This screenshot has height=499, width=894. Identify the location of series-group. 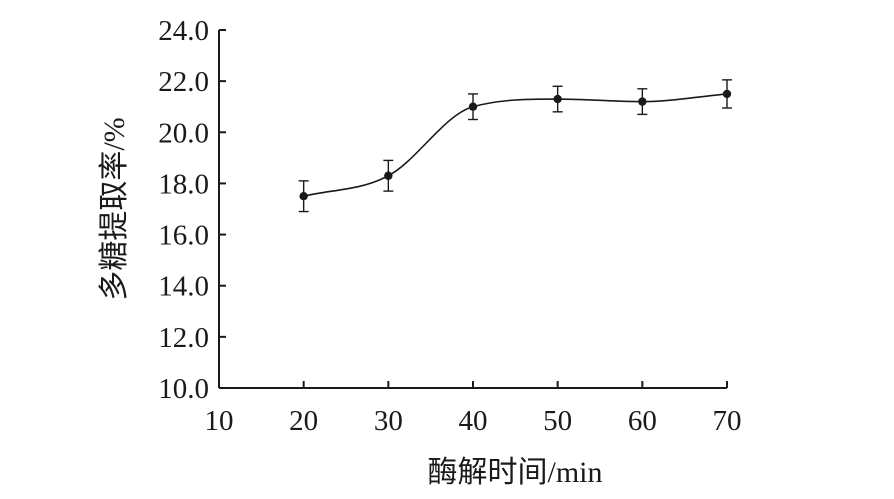
(515, 146).